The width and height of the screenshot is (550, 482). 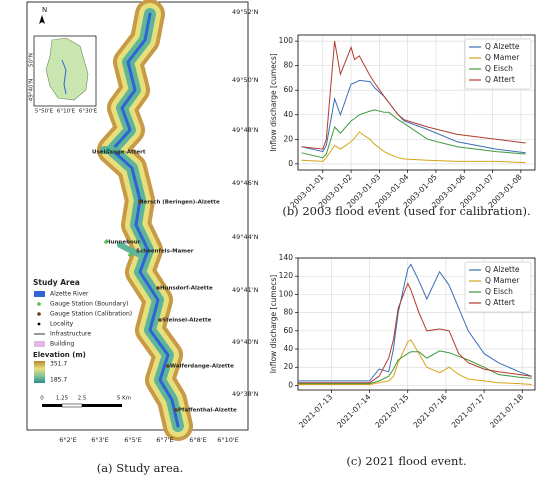 I want to click on legend-title: Study Area, so click(x=56, y=282).